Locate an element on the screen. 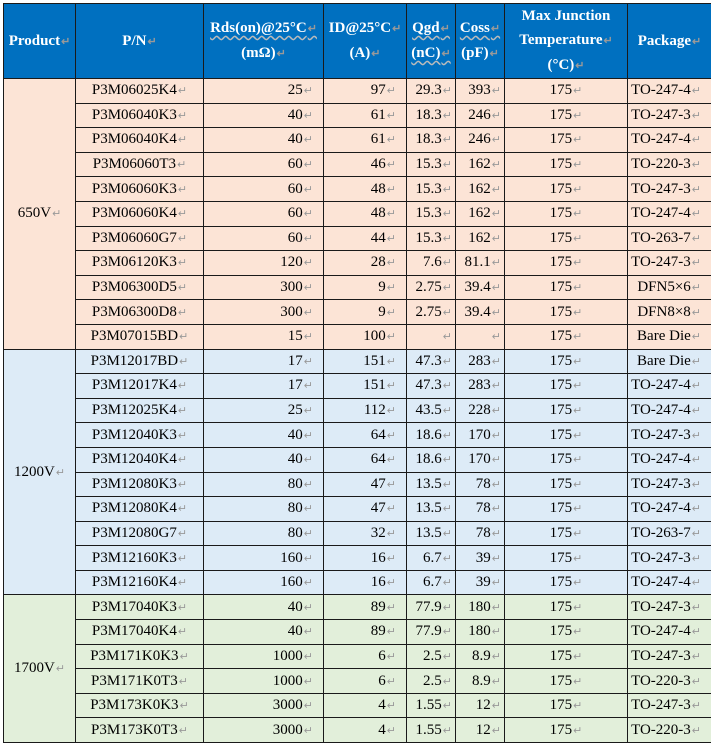  coss-cell: 180 is located at coordinates (480, 632).